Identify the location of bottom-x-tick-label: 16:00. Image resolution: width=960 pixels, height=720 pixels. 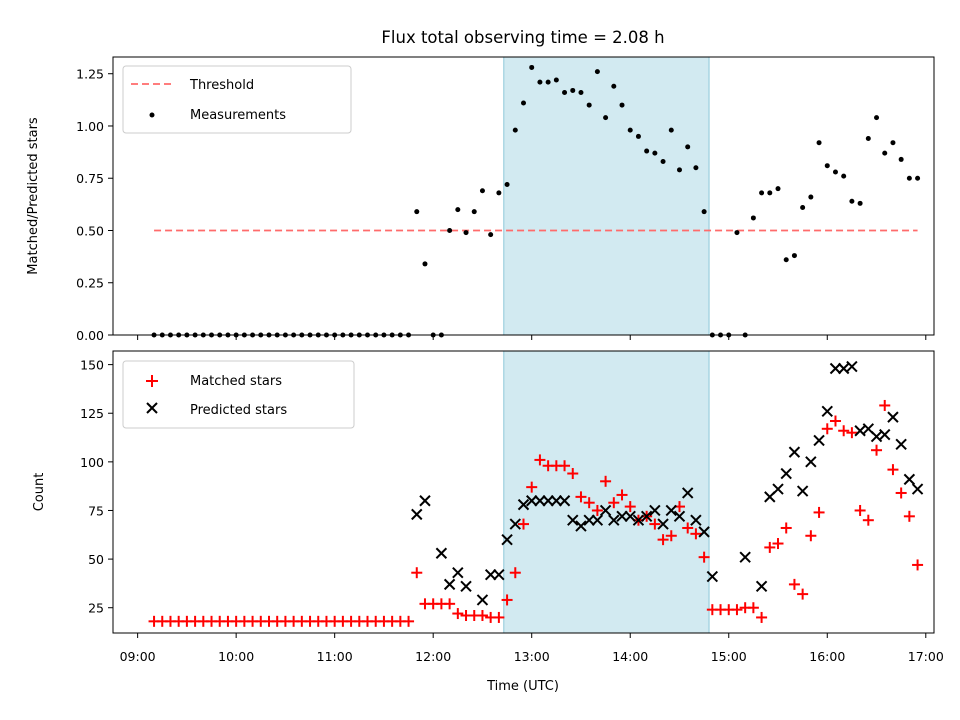
(827, 656).